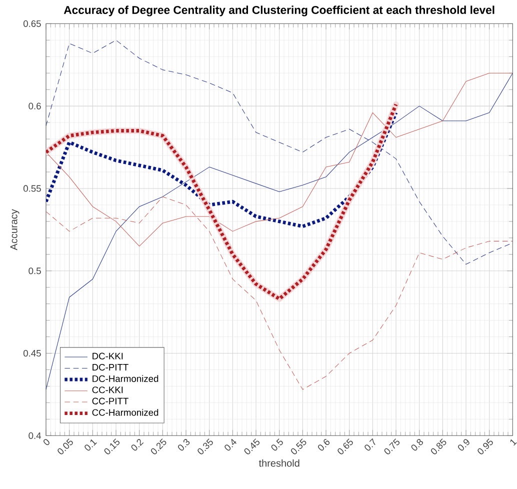 The width and height of the screenshot is (517, 489). What do you see at coordinates (137, 445) in the screenshot?
I see `x-tick-label: 0.2` at bounding box center [137, 445].